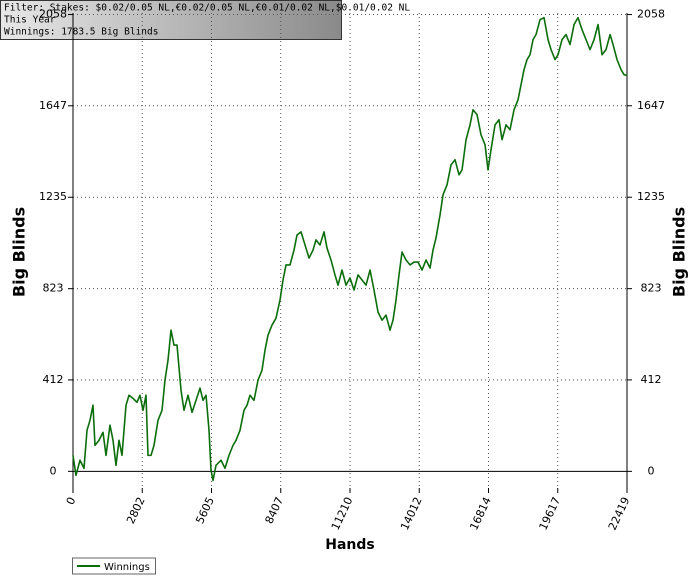  What do you see at coordinates (651, 379) in the screenshot?
I see `y2-tick-label: 412` at bounding box center [651, 379].